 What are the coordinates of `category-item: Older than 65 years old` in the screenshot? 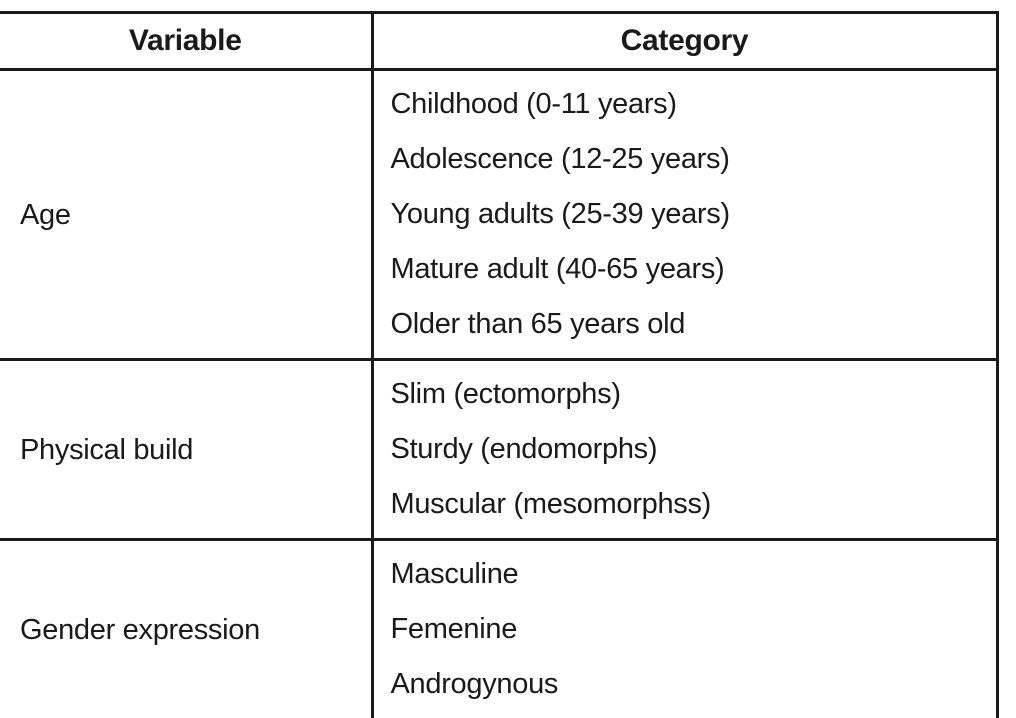 It's located at (689, 324).